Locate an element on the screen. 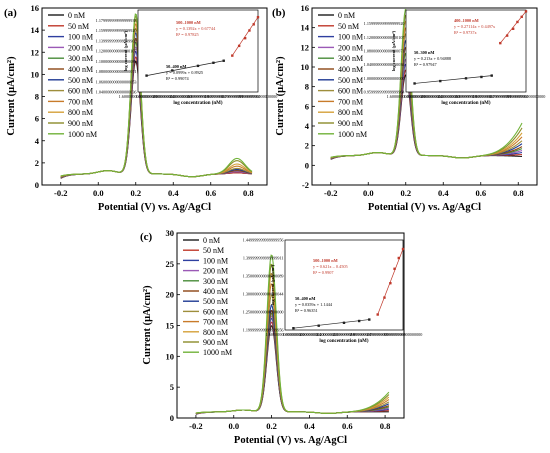 Image resolution: width=550 pixels, height=453 pixels. inset-high-annotation: y = 0.1392x + 0.67744 is located at coordinates (196, 28).